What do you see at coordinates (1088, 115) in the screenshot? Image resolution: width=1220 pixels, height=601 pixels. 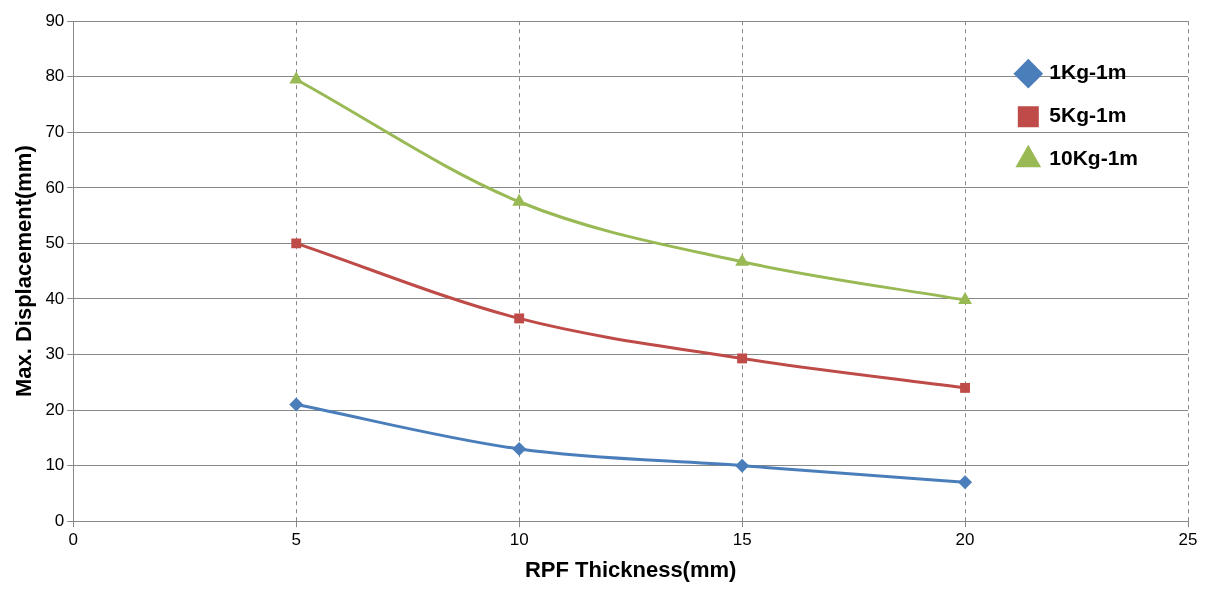 I see `legend-label: 5Kg-1m` at bounding box center [1088, 115].